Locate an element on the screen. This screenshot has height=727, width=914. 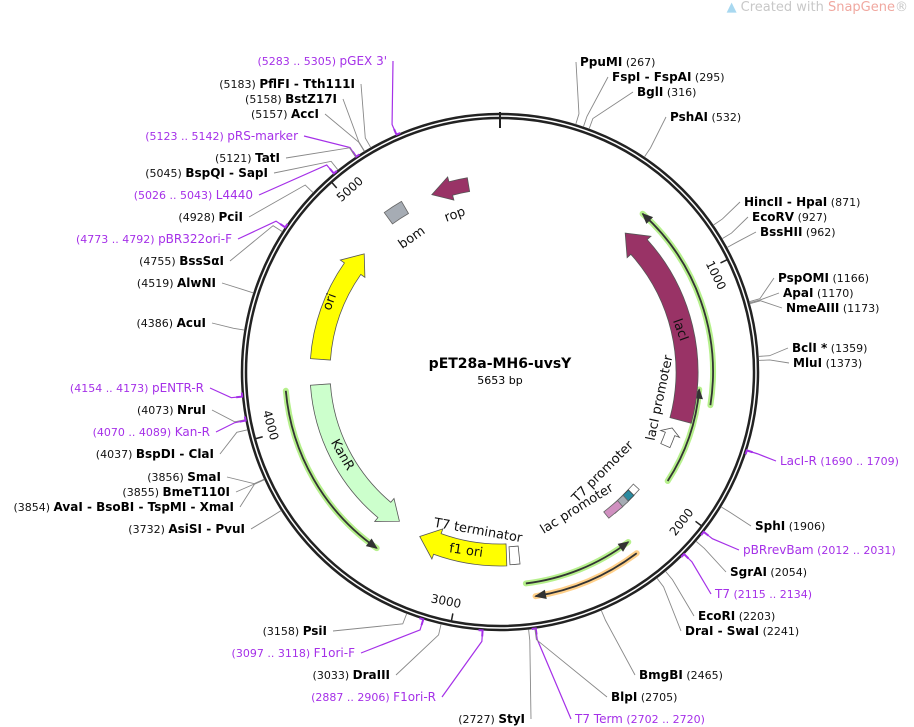
feature-bom is located at coordinates (396, 212).